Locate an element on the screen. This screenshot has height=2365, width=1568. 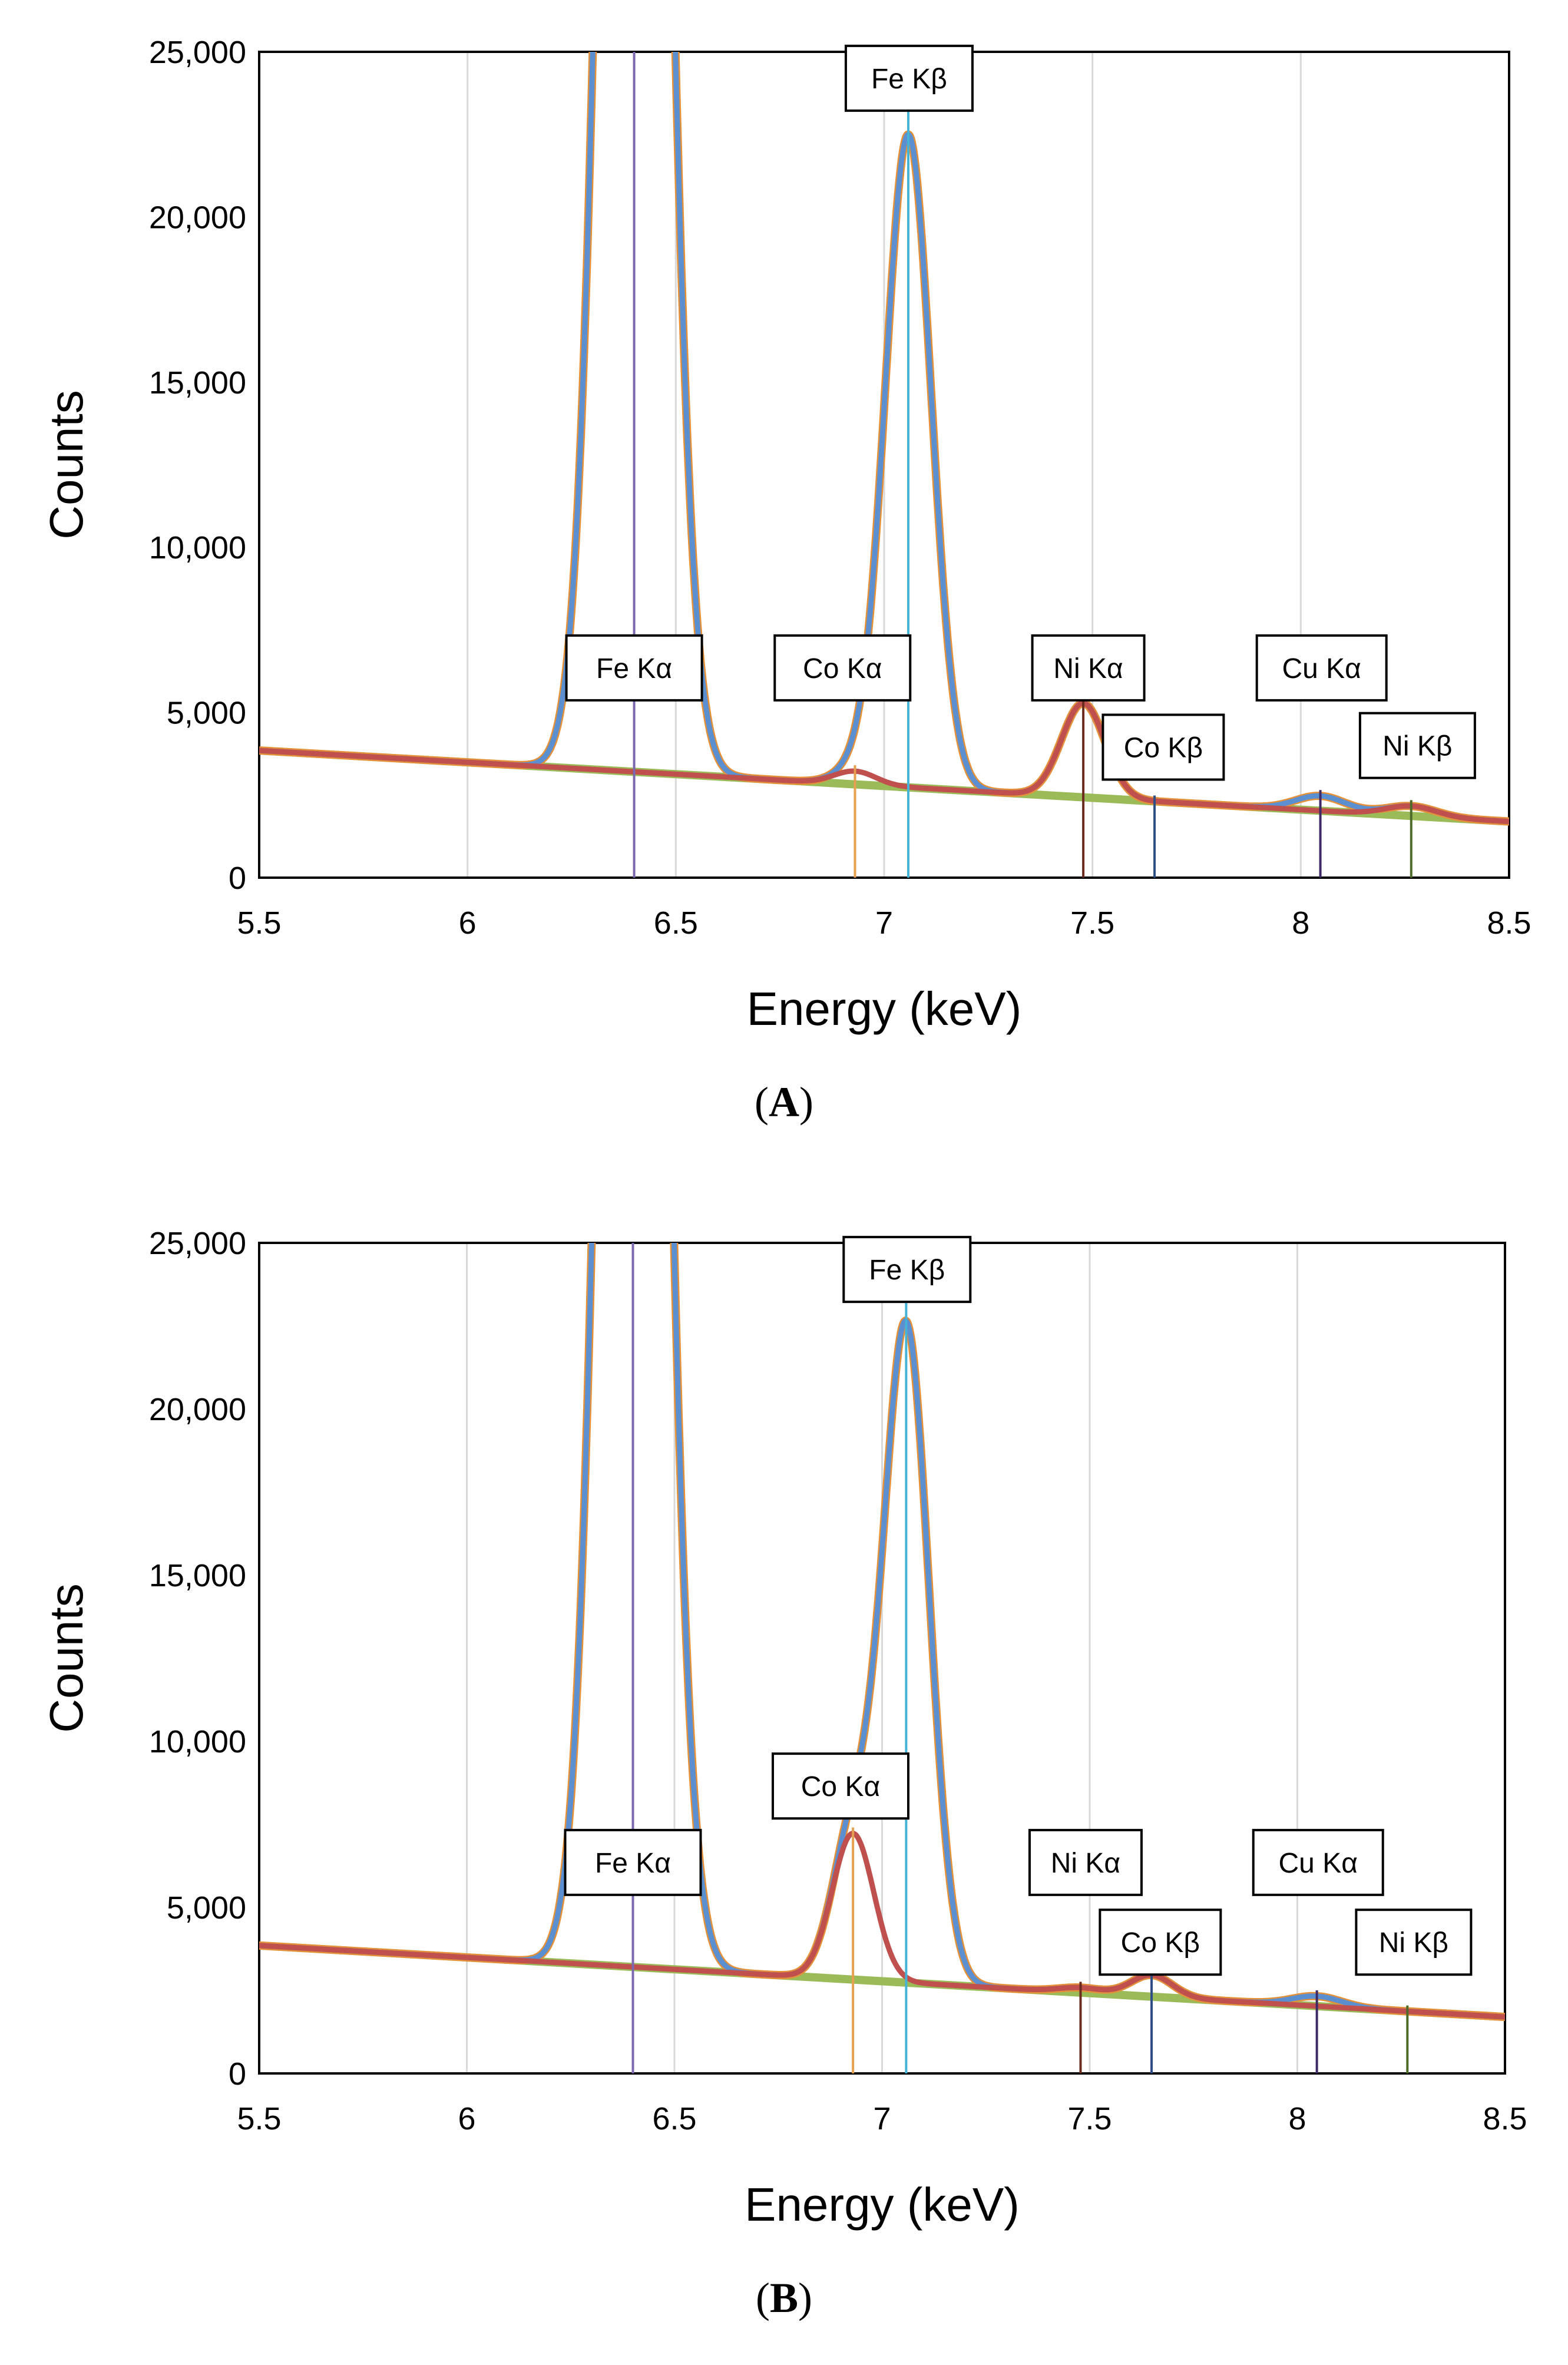
caption-a: (A) is located at coordinates (784, 1102).